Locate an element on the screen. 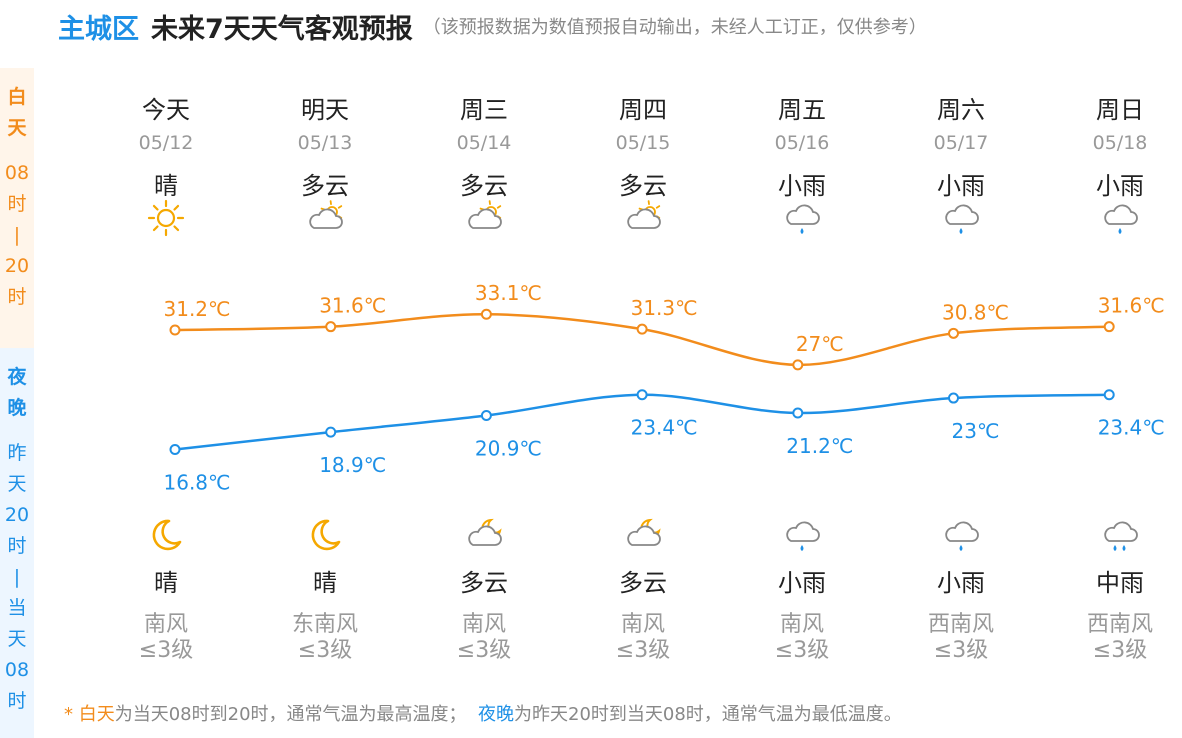 The height and width of the screenshot is (738, 1182). night-weather: 晴 is located at coordinates (325, 583).